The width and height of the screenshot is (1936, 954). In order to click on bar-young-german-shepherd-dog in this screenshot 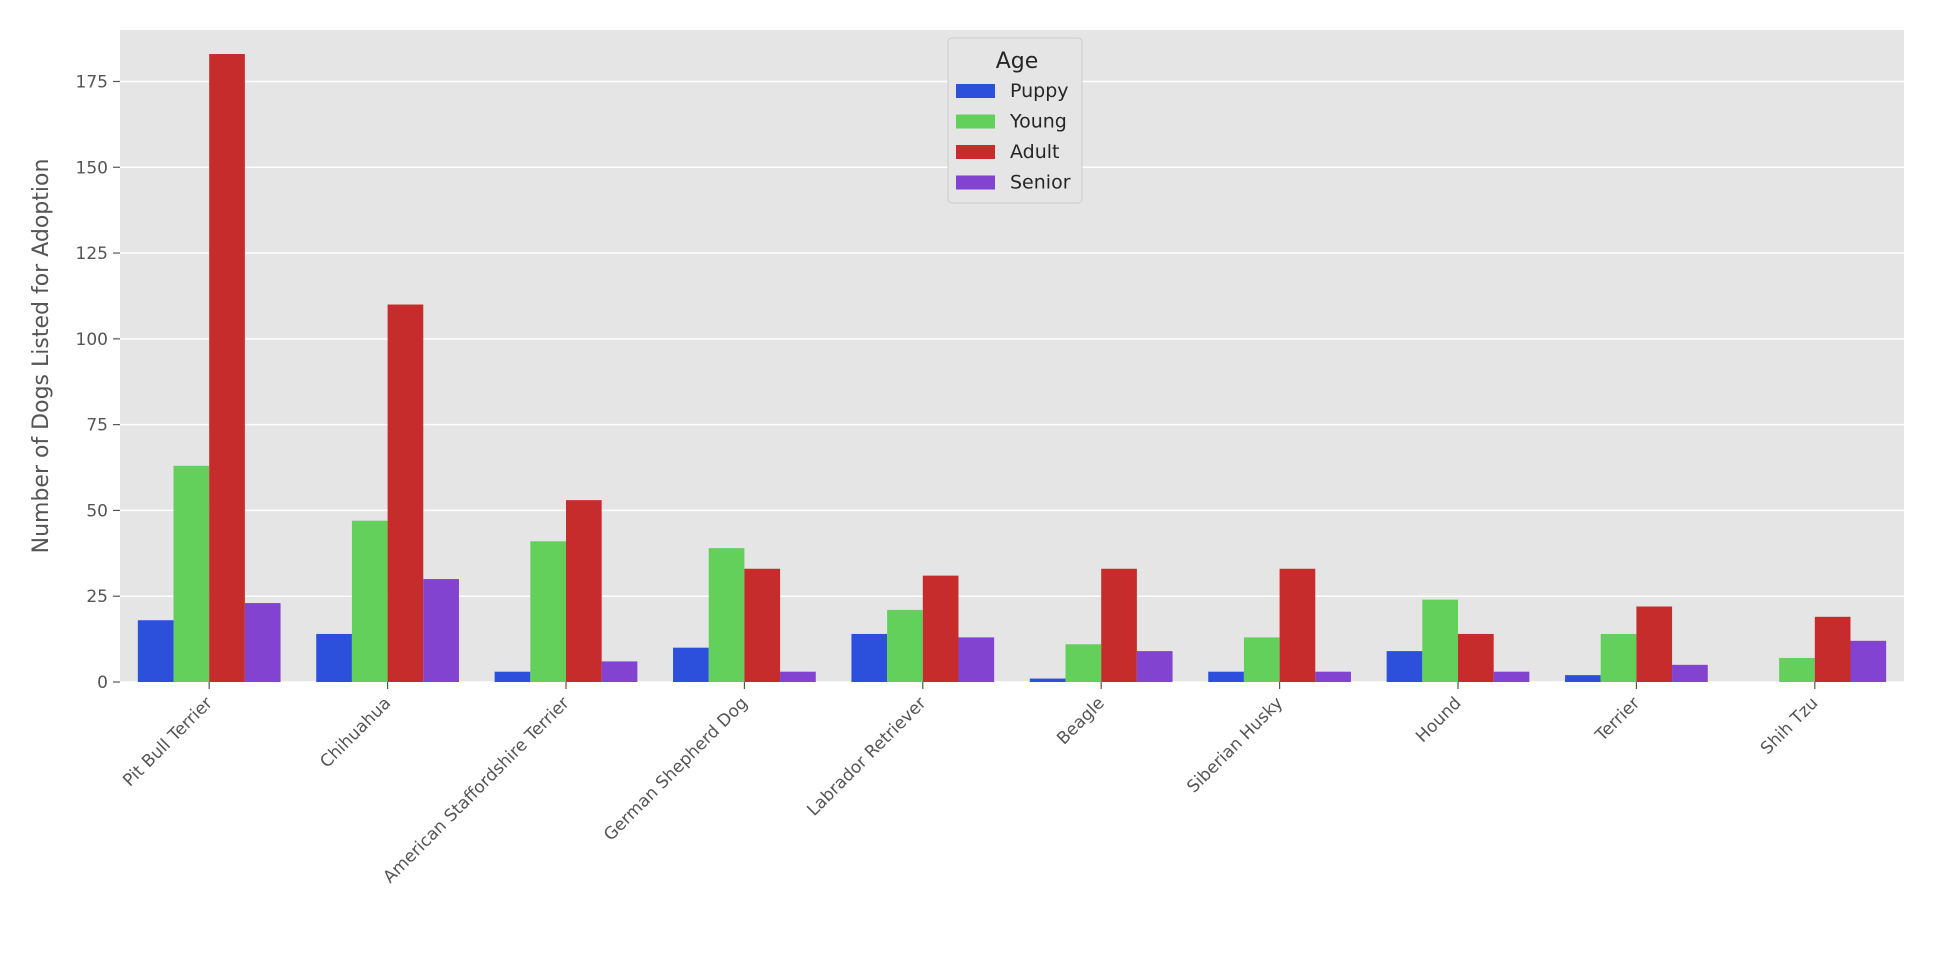, I will do `click(726, 615)`.